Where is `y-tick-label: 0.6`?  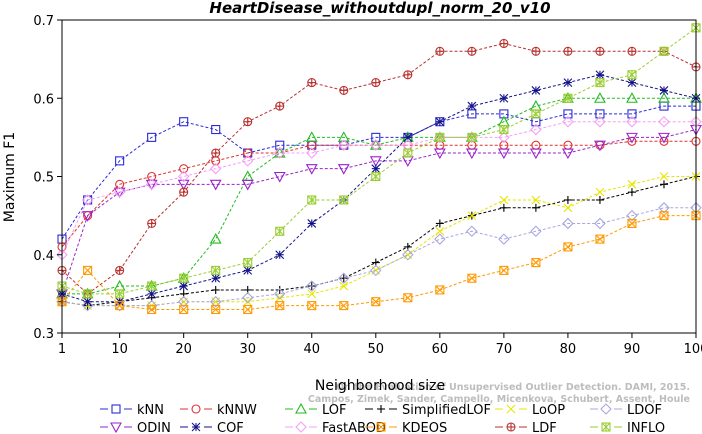 y-tick-label: 0.6 is located at coordinates (43, 99).